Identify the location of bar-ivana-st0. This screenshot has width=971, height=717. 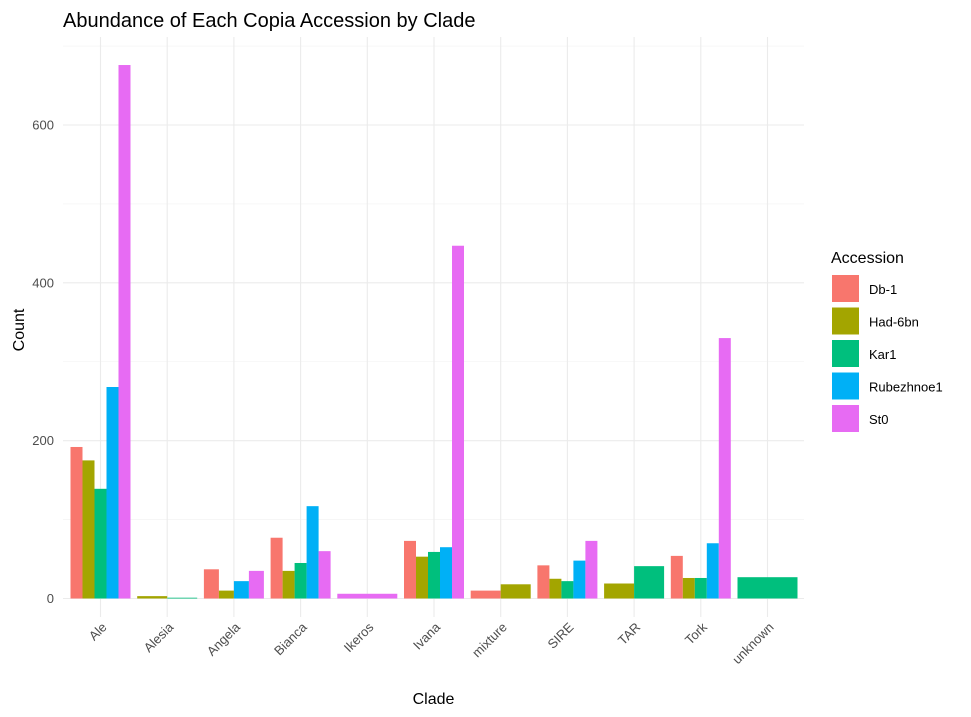
(458, 422).